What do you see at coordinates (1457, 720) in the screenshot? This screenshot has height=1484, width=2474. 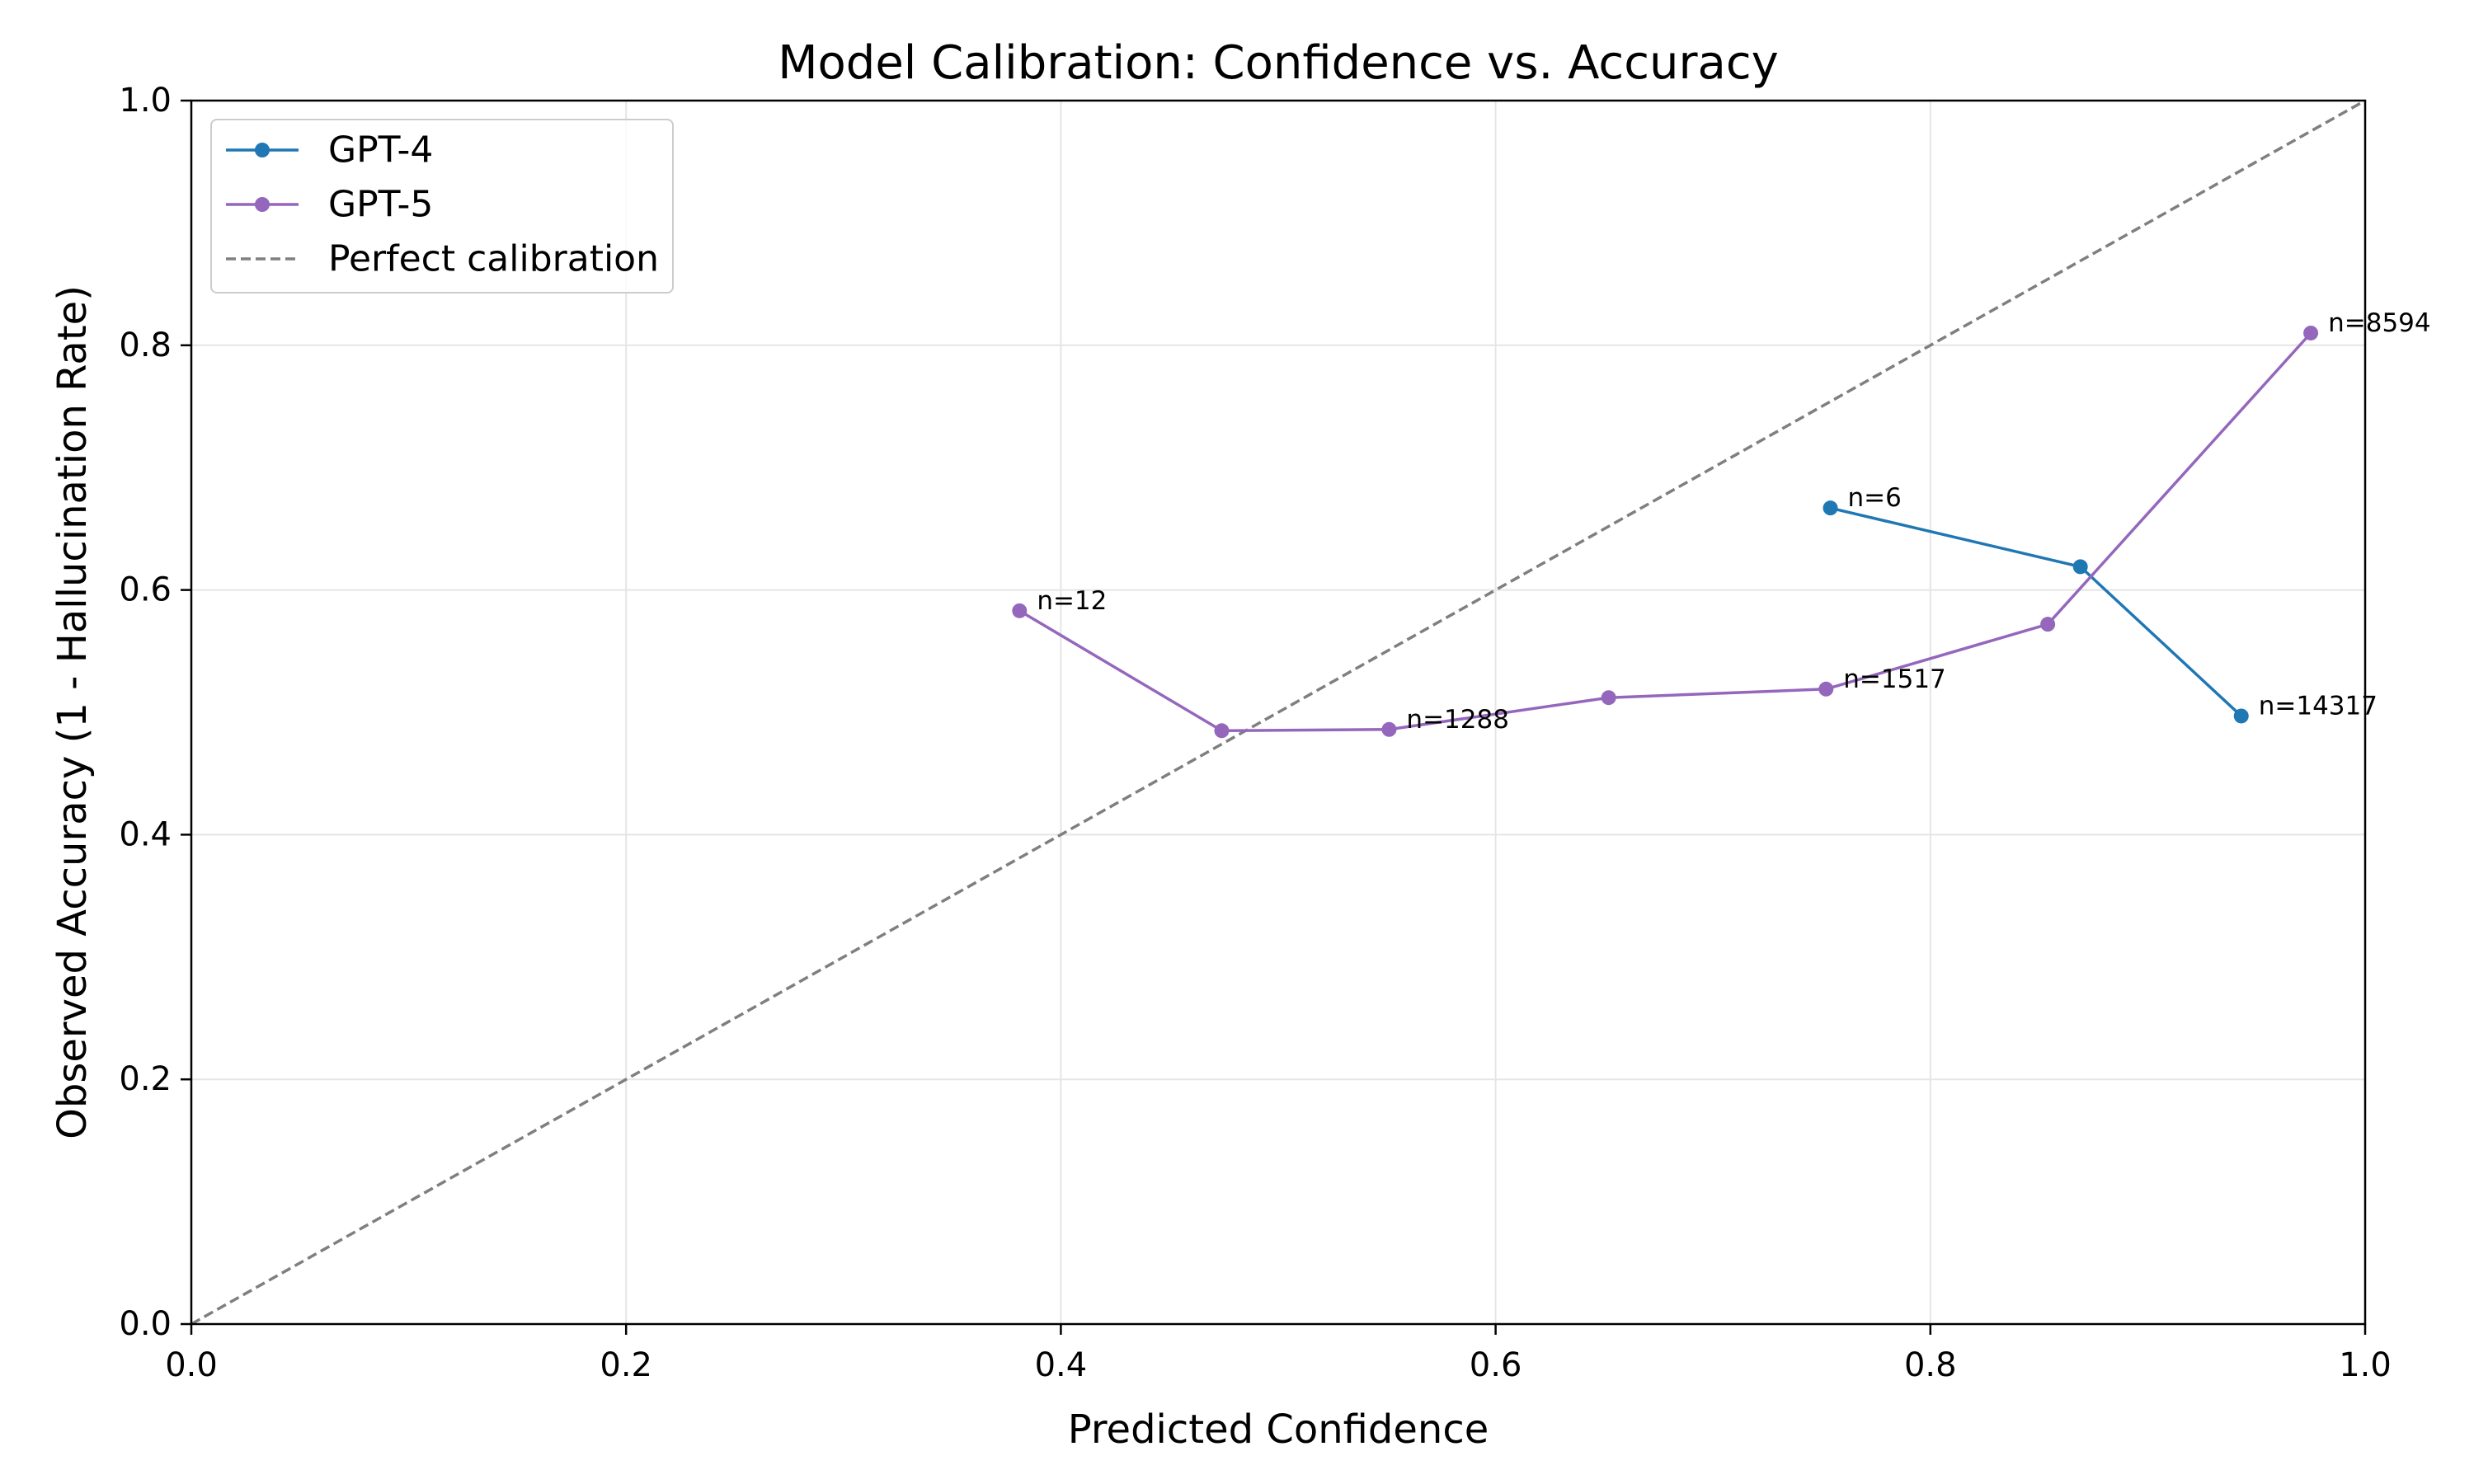 I see `point-count-label: n=1288` at bounding box center [1457, 720].